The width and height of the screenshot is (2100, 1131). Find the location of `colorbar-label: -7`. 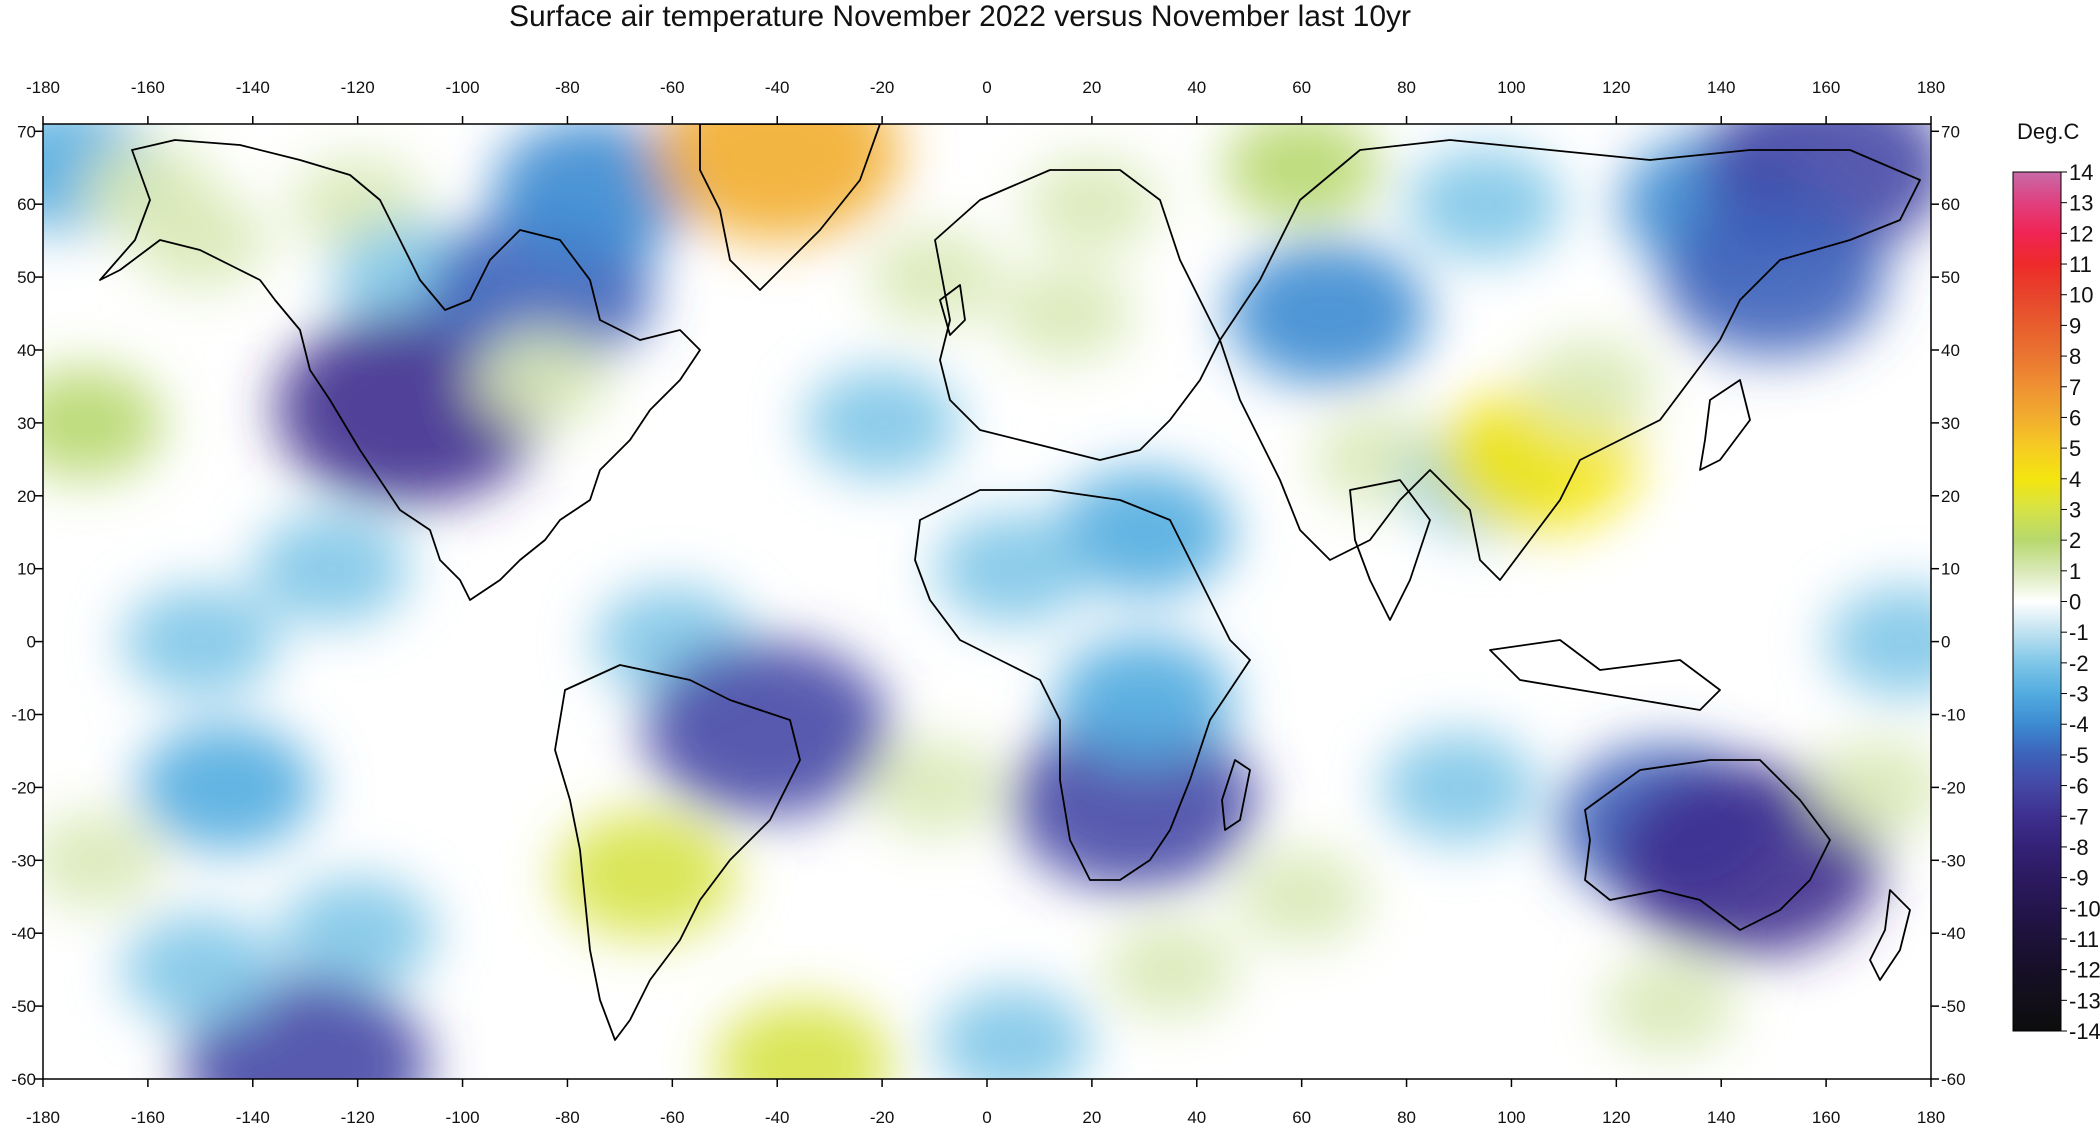

colorbar-label: -7 is located at coordinates (2079, 816).